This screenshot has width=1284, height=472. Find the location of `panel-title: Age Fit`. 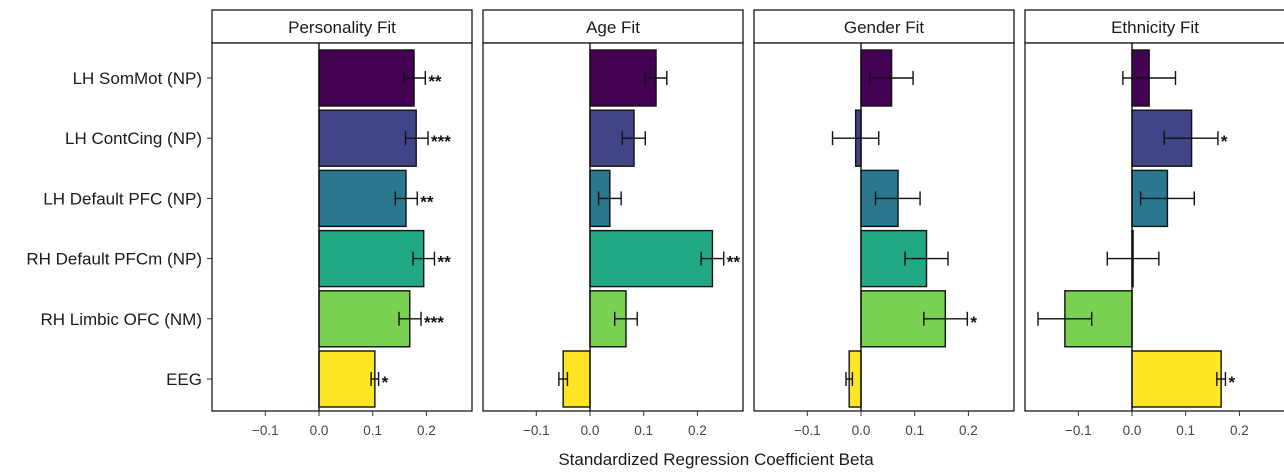

panel-title: Age Fit is located at coordinates (613, 27).